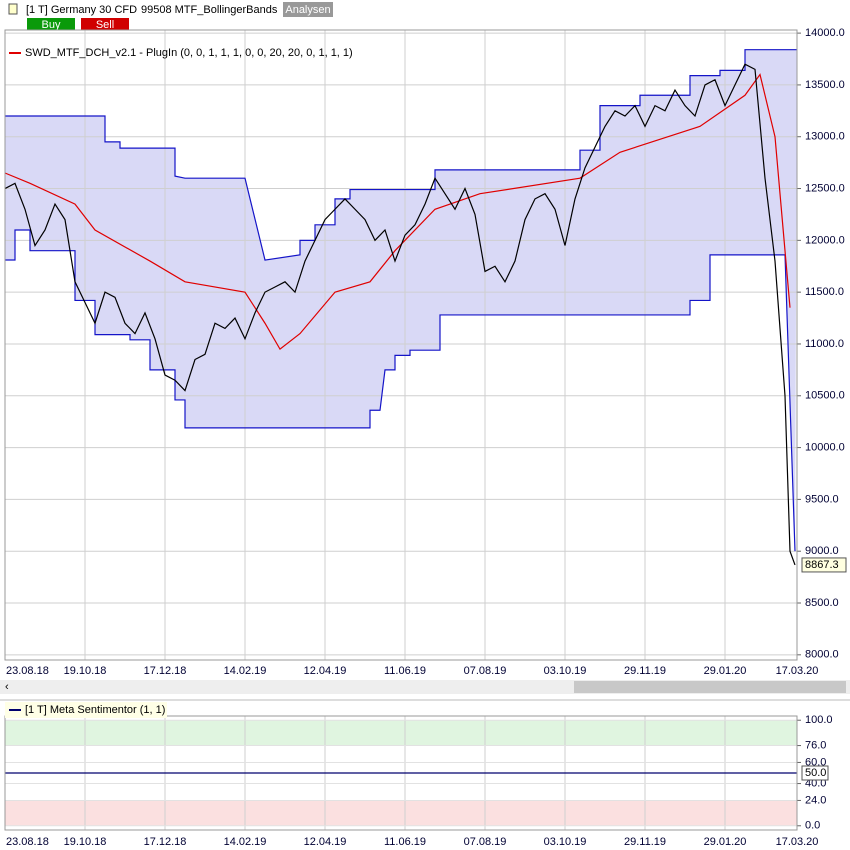 This screenshot has width=850, height=850. What do you see at coordinates (819, 720) in the screenshot?
I see `y-tick-label: 100.0` at bounding box center [819, 720].